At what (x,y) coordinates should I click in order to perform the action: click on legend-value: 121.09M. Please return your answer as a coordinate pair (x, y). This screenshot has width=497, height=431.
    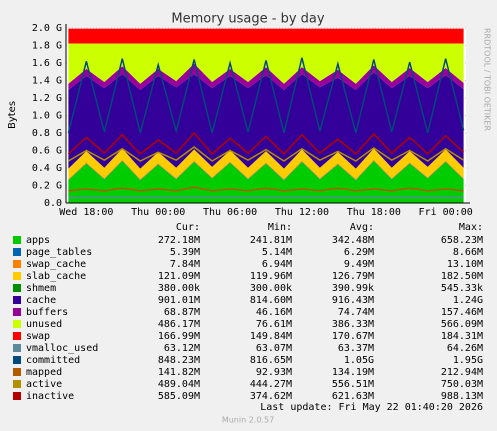
    Looking at the image, I should click on (179, 276).